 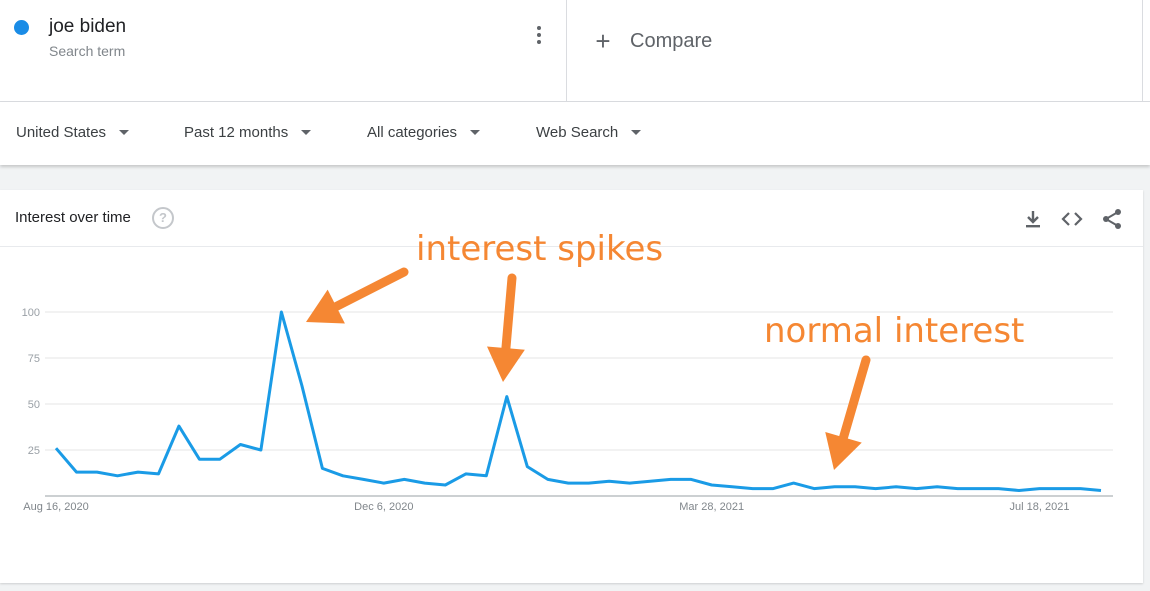 What do you see at coordinates (540, 249) in the screenshot?
I see `annotation-interest-spikes: interest spikes` at bounding box center [540, 249].